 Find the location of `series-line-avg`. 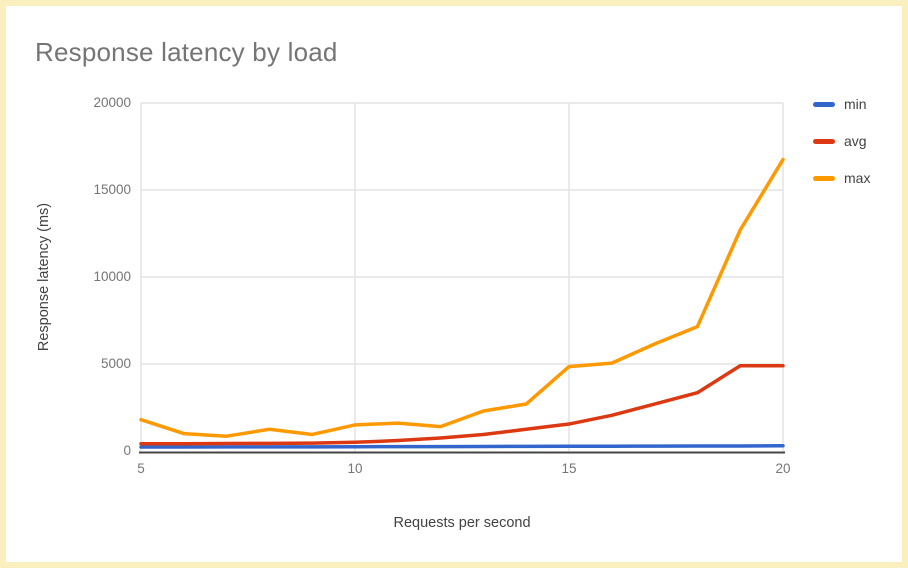

series-line-avg is located at coordinates (462, 404).